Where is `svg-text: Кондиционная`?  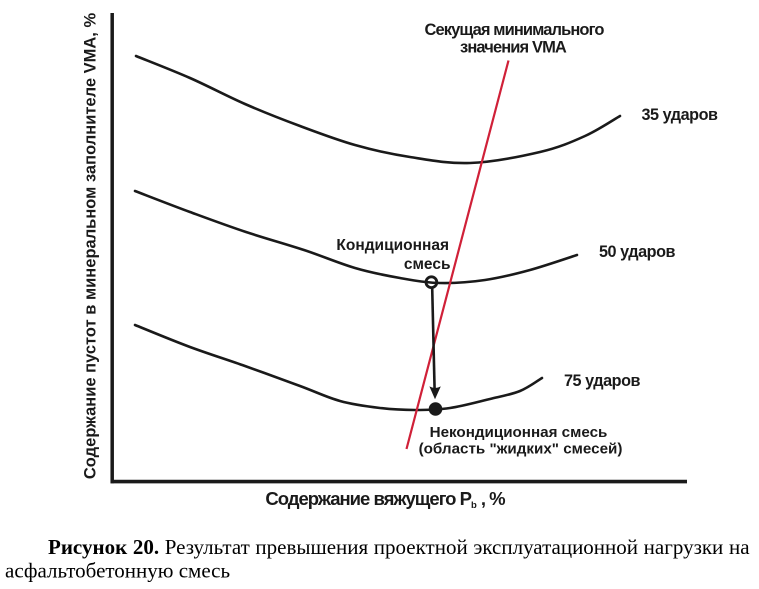 svg-text: Кондиционная is located at coordinates (392, 245).